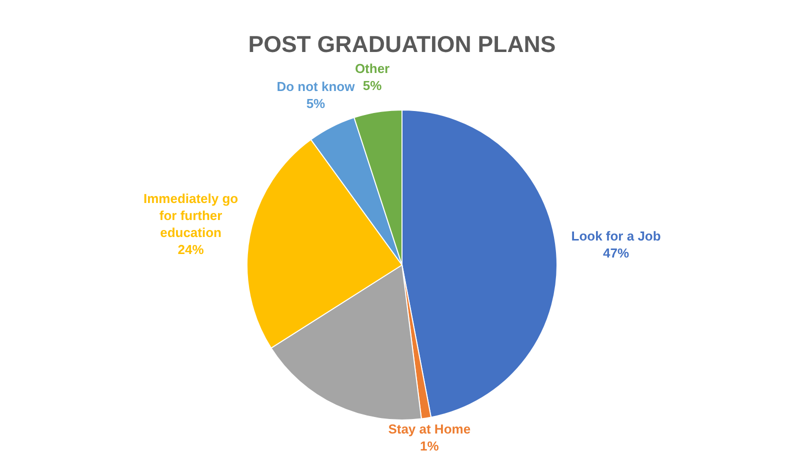 The width and height of the screenshot is (790, 473). What do you see at coordinates (402, 44) in the screenshot?
I see `chart-title: POST GRADUATION PLANS` at bounding box center [402, 44].